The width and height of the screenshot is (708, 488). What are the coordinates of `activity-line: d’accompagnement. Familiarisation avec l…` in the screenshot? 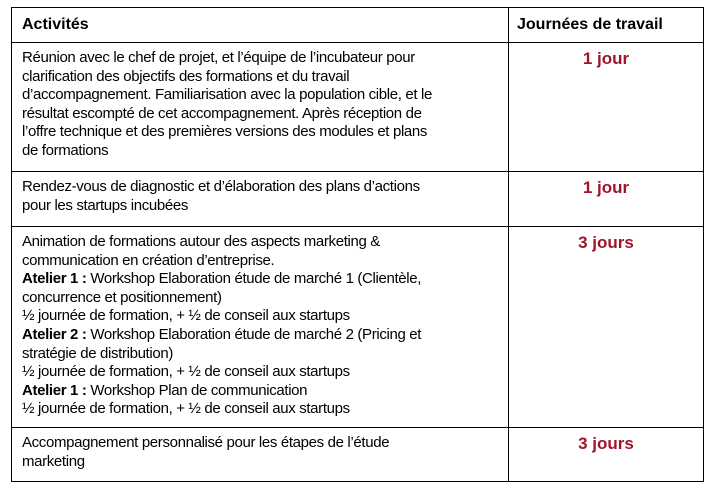 It's located at (227, 95).